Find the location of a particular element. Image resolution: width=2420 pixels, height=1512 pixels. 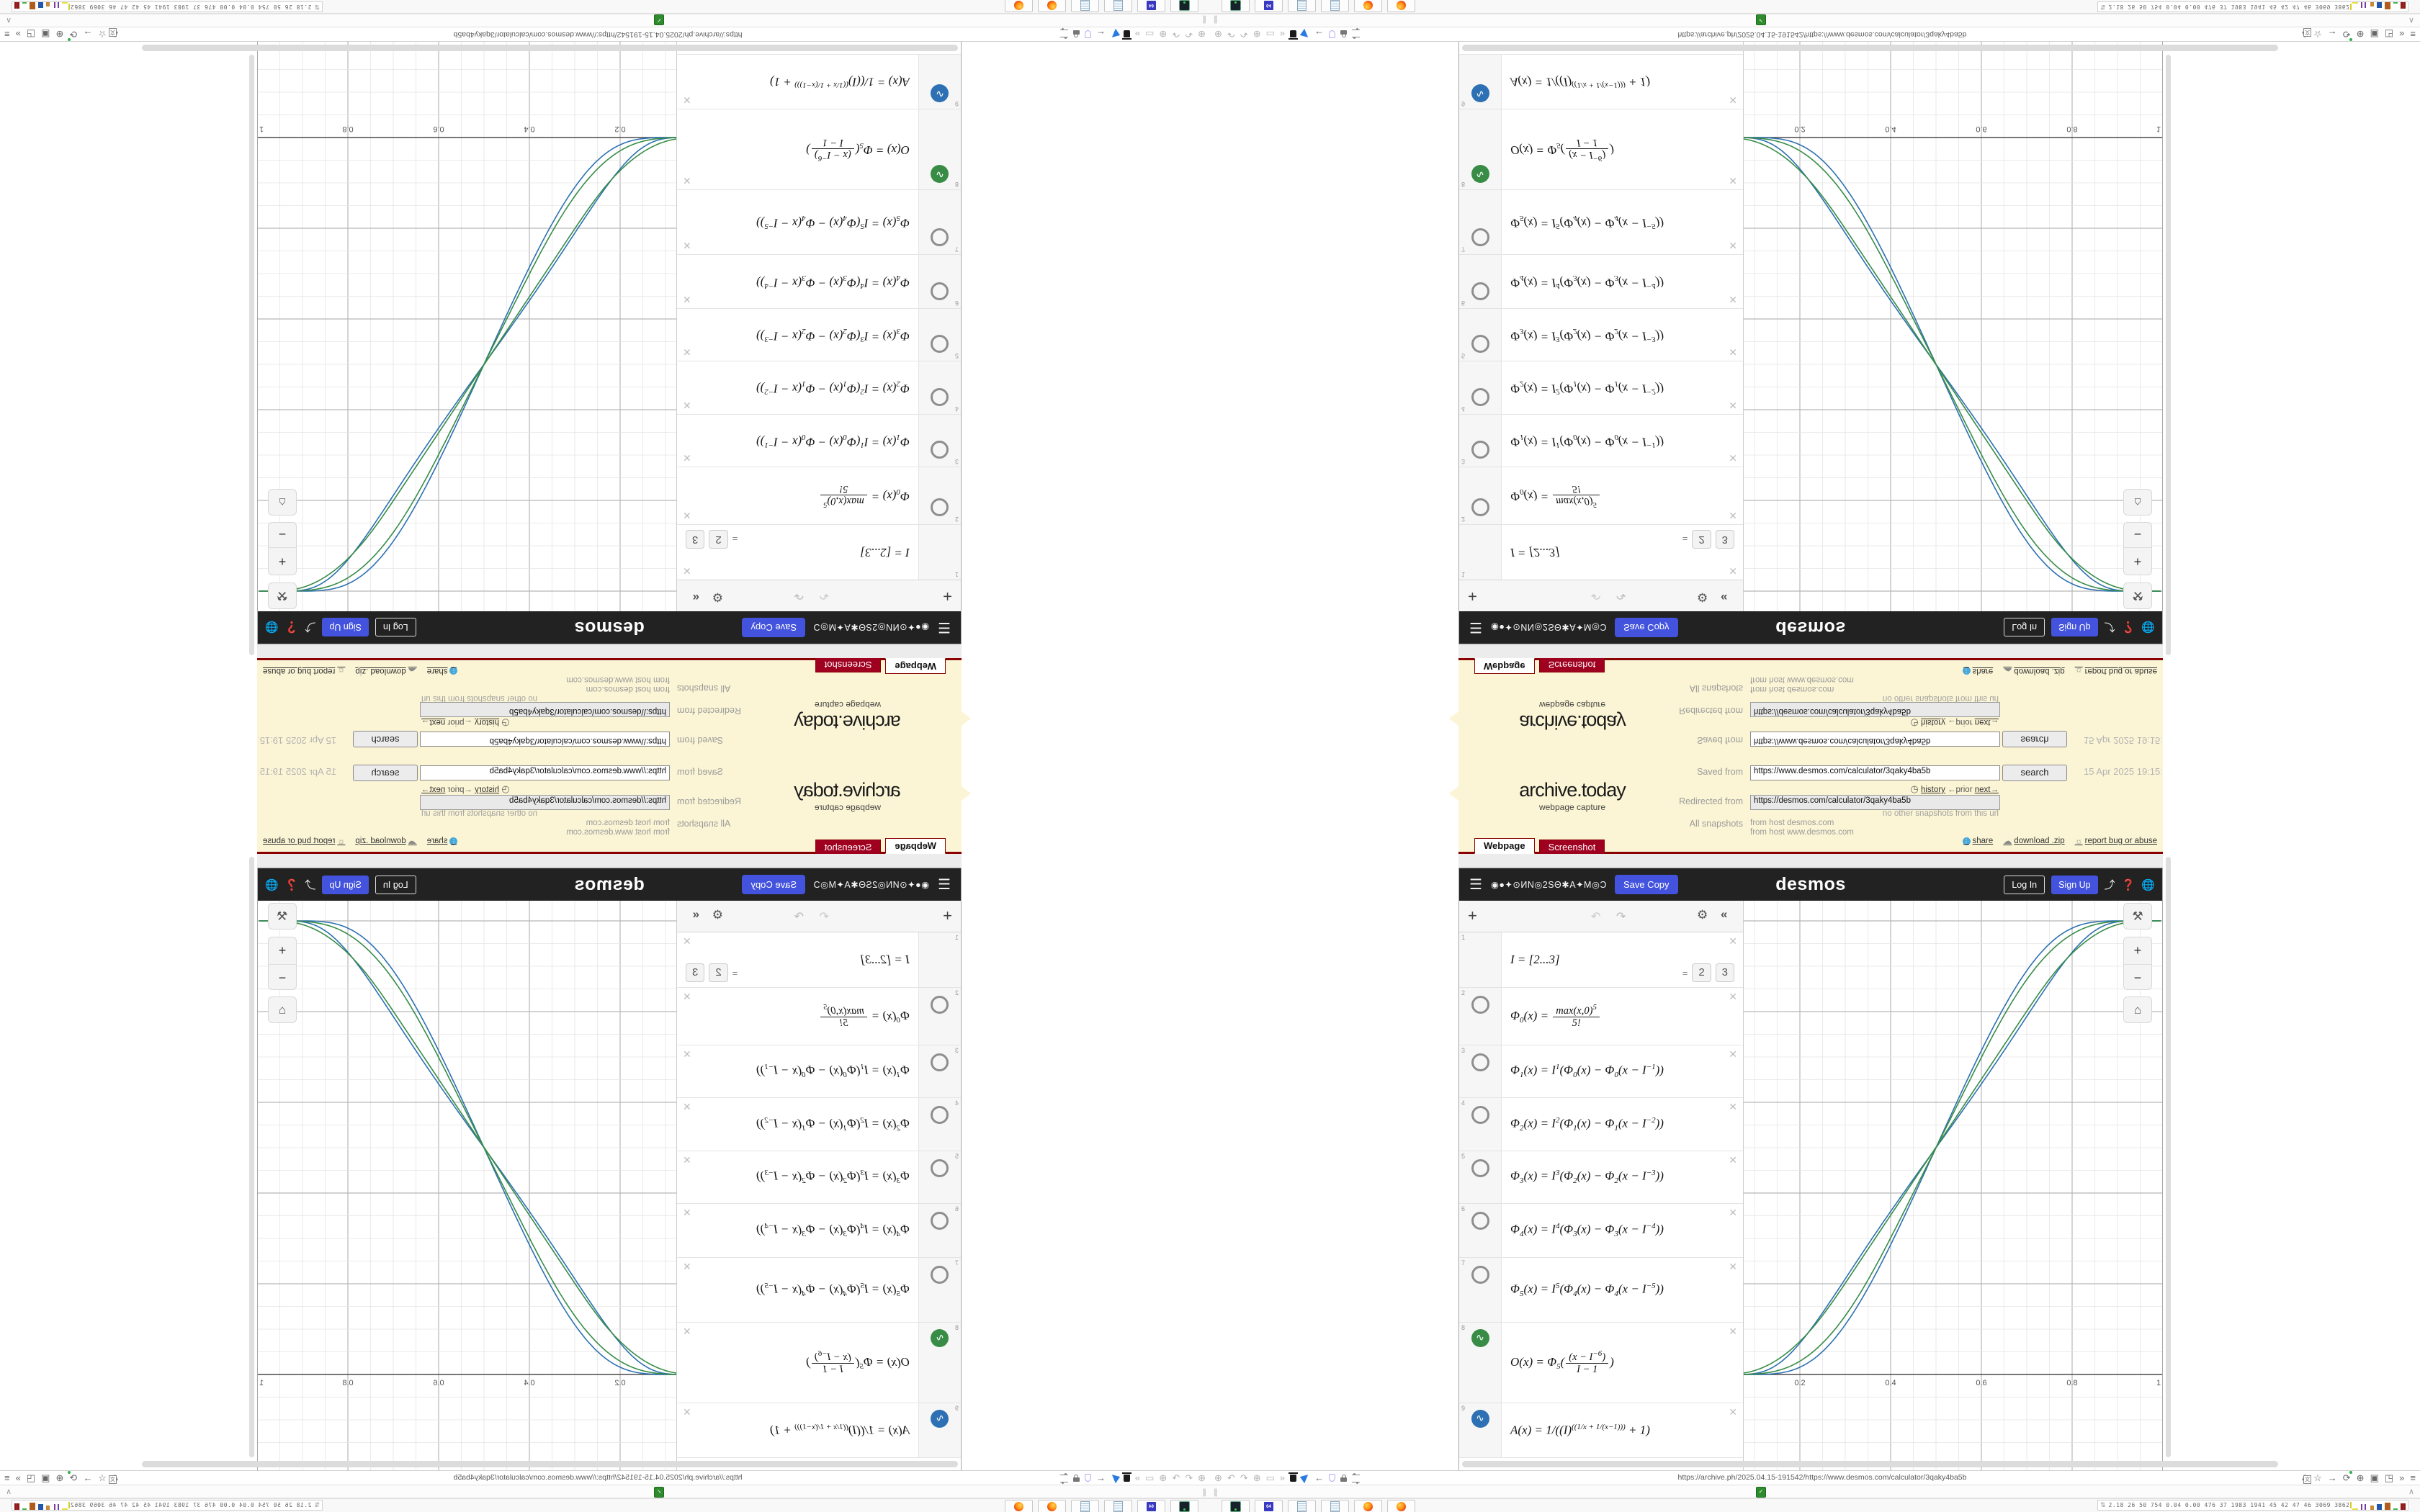

active-tab-favicon: ✓ is located at coordinates (659, 1492).